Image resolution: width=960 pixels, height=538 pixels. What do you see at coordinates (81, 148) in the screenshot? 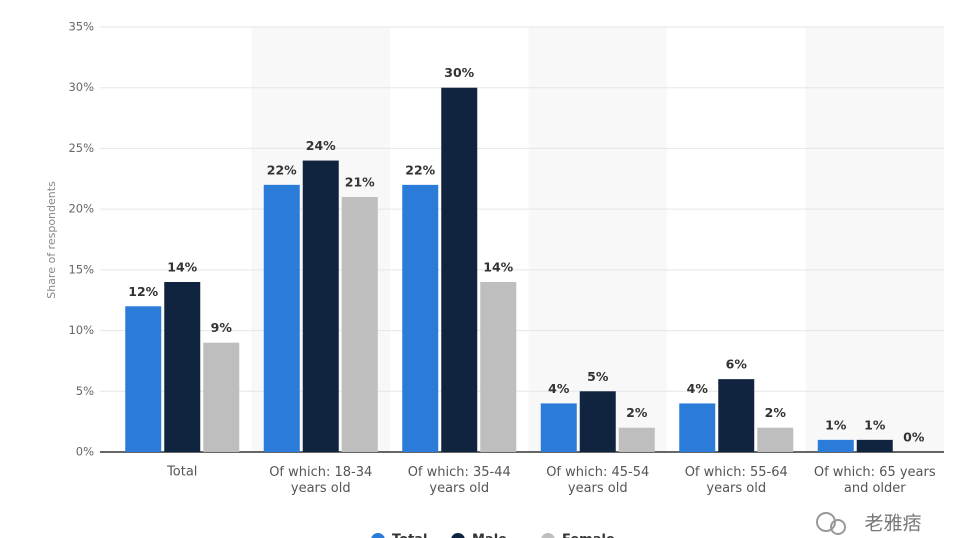
I see `y-tick-label: 25%` at bounding box center [81, 148].